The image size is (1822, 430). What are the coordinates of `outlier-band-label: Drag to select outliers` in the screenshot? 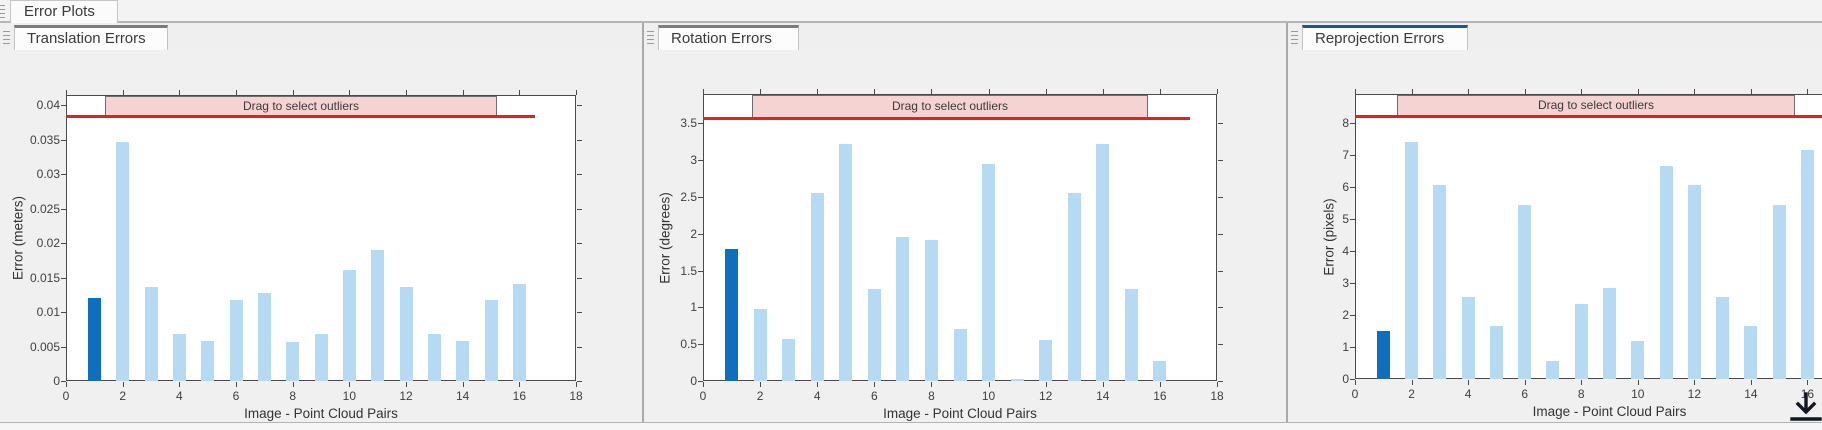 It's located at (301, 106).